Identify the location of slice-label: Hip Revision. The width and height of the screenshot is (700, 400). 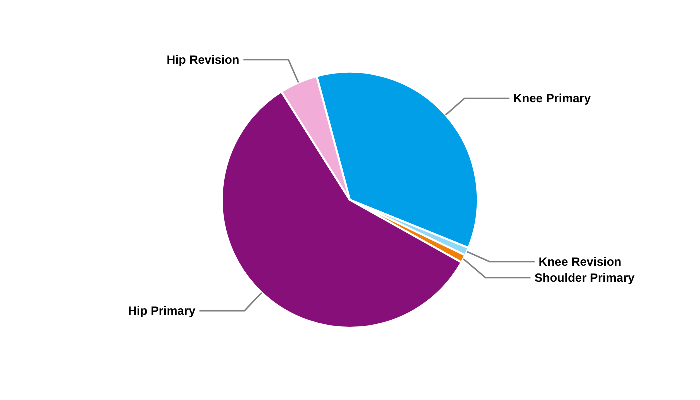
(203, 59).